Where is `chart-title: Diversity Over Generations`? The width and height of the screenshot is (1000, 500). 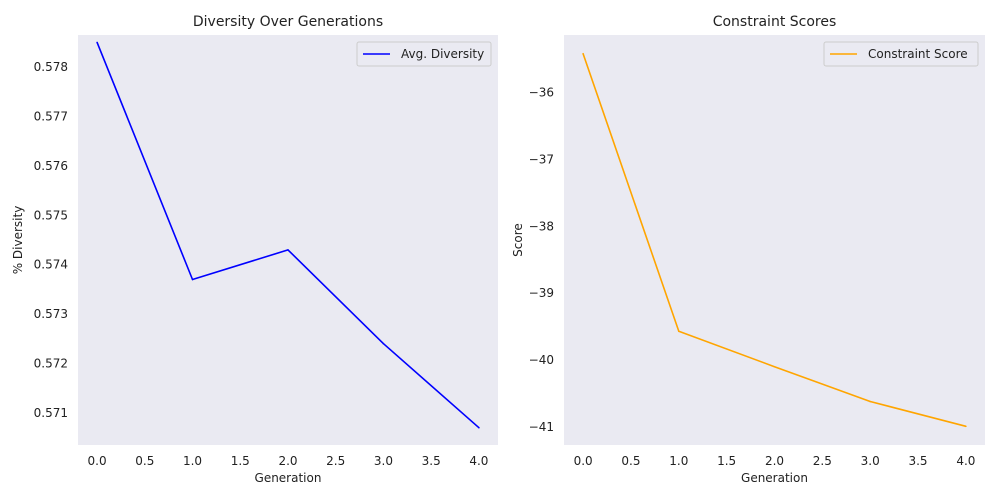
chart-title: Diversity Over Generations is located at coordinates (288, 22).